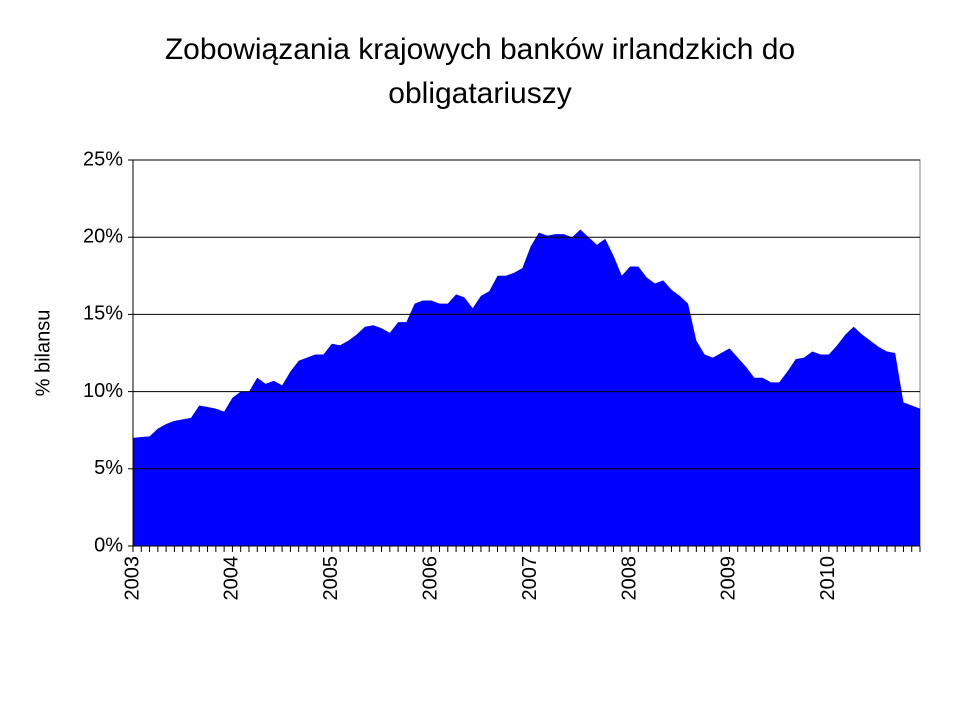 This screenshot has height=720, width=960. What do you see at coordinates (431, 578) in the screenshot?
I see `x-tick-label: 2006` at bounding box center [431, 578].